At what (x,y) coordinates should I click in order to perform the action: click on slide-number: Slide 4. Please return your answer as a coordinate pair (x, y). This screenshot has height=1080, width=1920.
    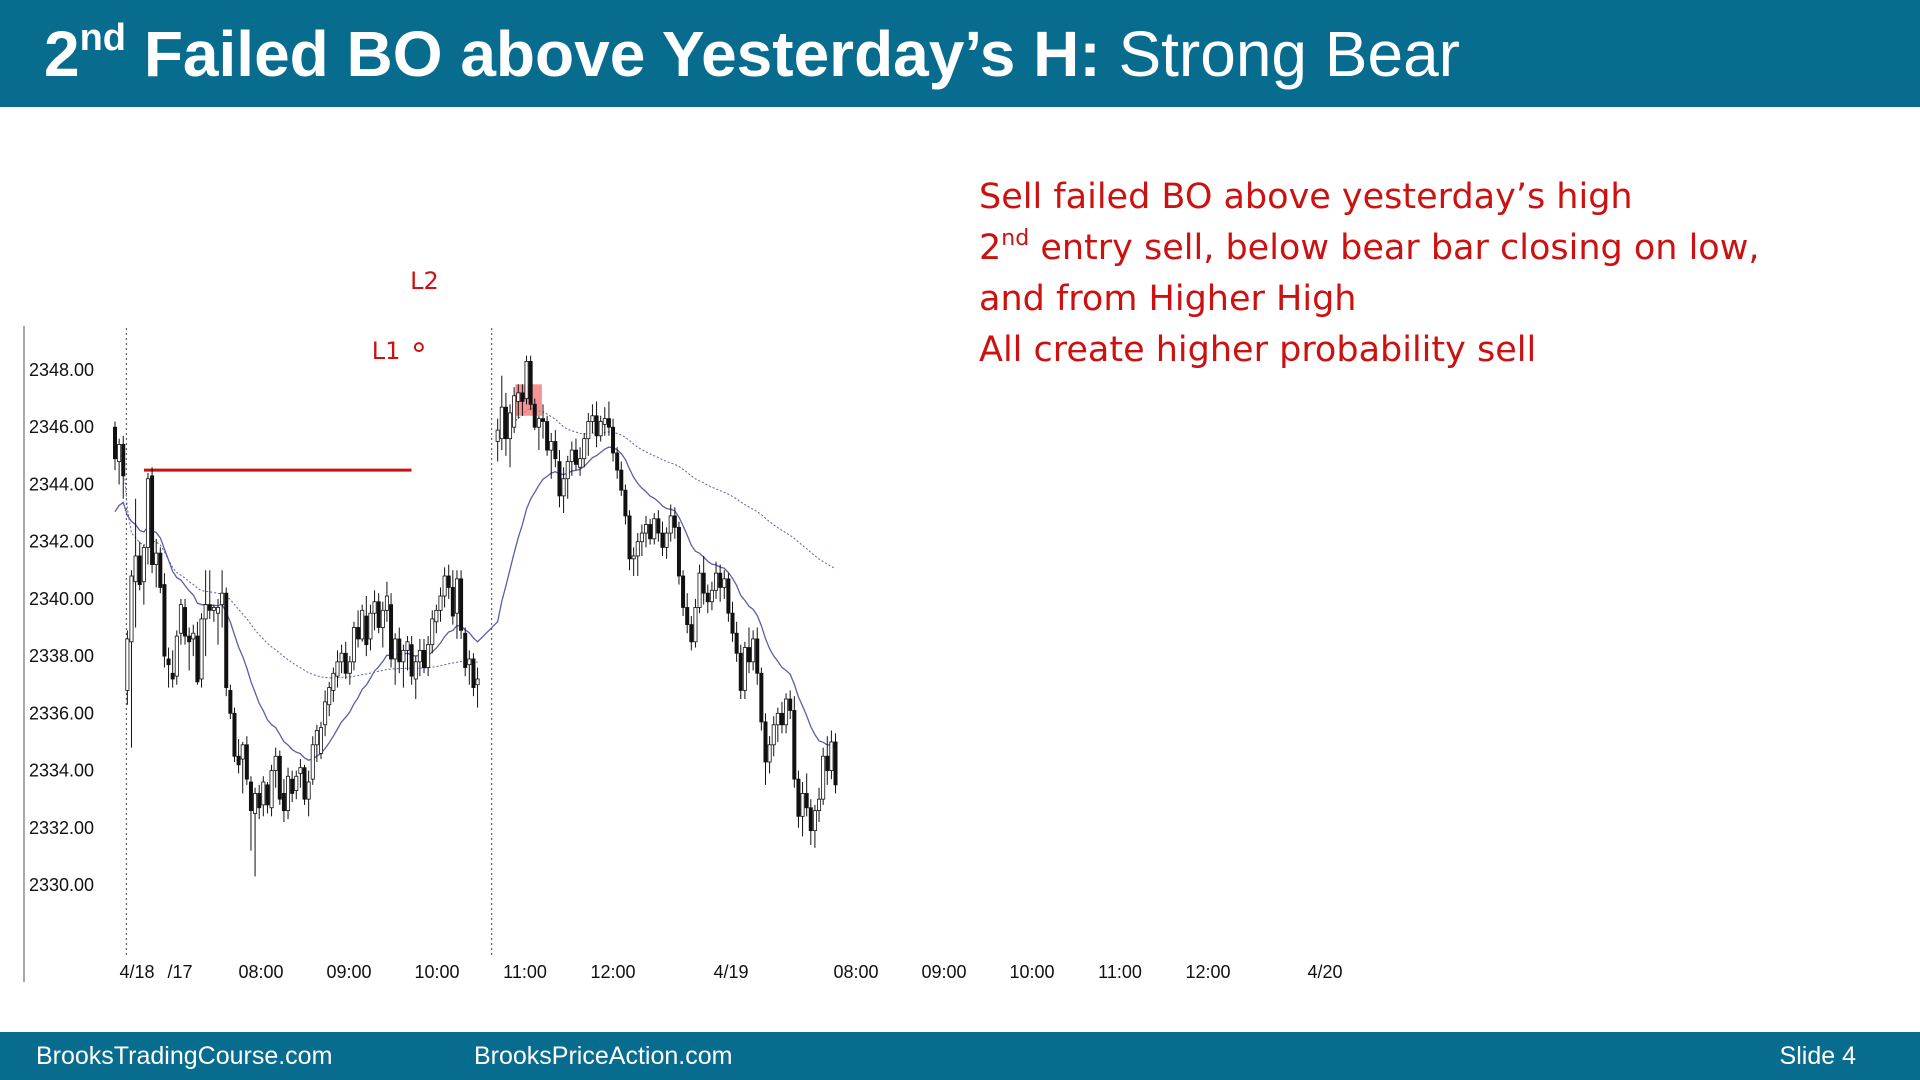
    Looking at the image, I should click on (1817, 1056).